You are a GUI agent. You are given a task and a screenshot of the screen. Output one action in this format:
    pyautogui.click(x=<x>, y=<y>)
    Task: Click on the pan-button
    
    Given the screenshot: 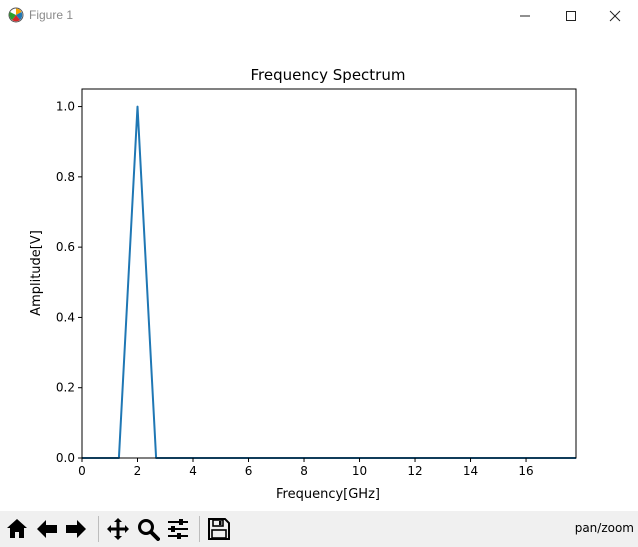 What is the action you would take?
    pyautogui.click(x=118, y=529)
    